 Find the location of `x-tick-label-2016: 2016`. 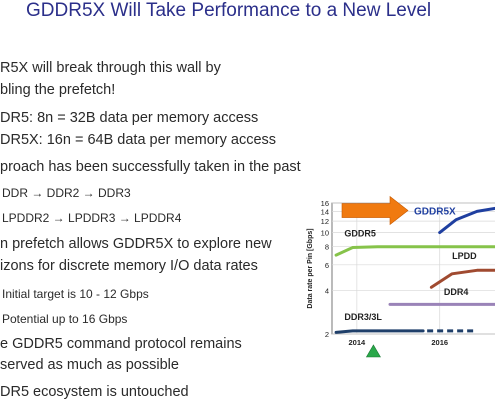

x-tick-label-2016: 2016 is located at coordinates (439, 342).